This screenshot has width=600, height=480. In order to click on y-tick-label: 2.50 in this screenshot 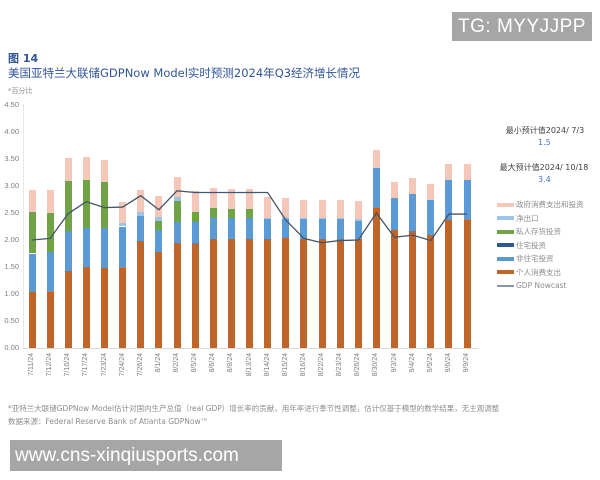, I will do `click(11, 212)`.